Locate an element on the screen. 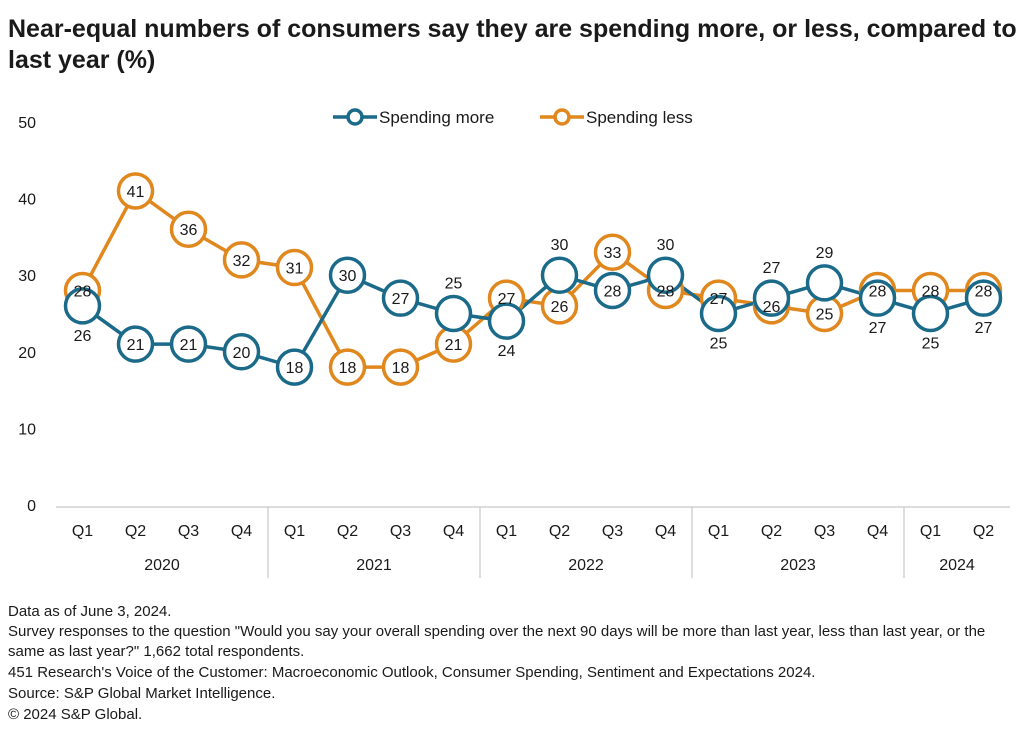 This screenshot has width=1031, height=753. data-label-spending-less: 21 is located at coordinates (454, 345).